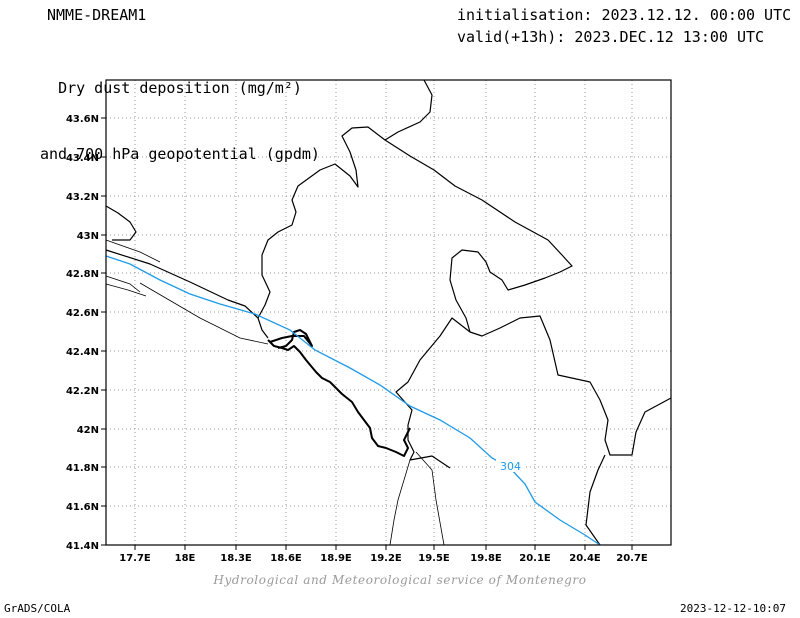 The height and width of the screenshot is (618, 800). What do you see at coordinates (733, 608) in the screenshot?
I see `run-timestamp: 2023-12-12-10:07` at bounding box center [733, 608].